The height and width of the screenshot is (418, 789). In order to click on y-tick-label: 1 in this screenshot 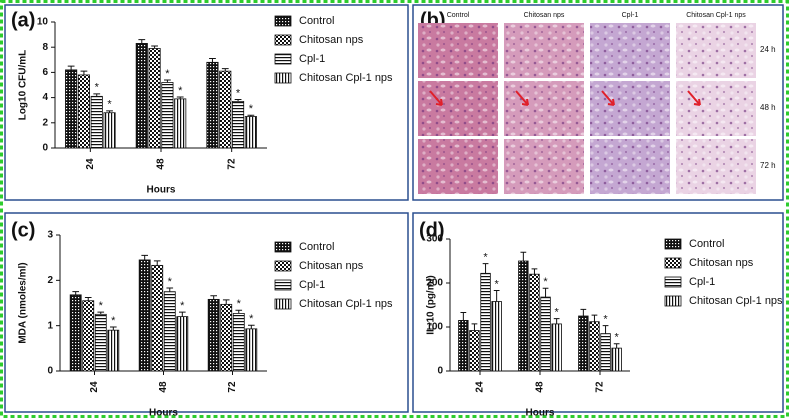, I will do `click(50, 325)`.